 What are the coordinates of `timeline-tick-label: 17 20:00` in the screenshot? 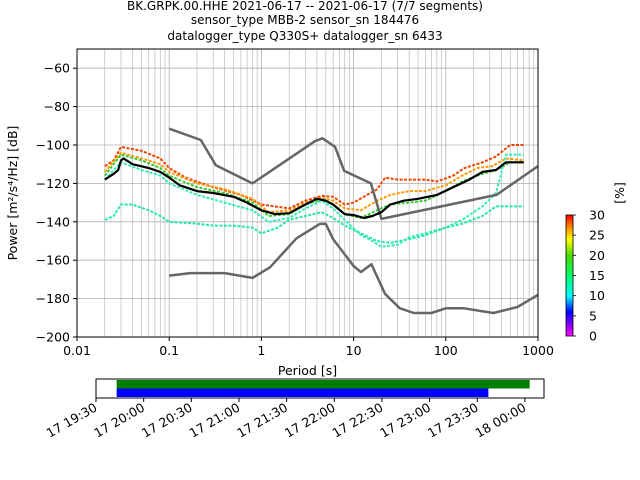 It's located at (119, 420).